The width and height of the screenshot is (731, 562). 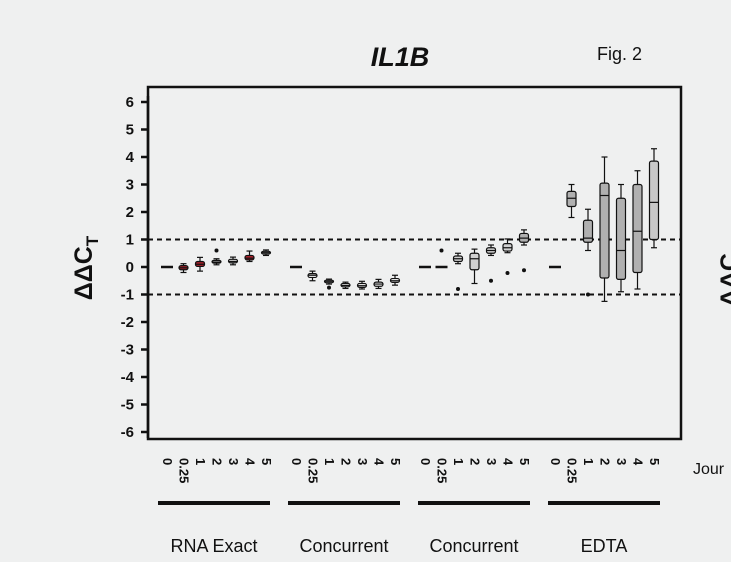 I want to click on partial-right-ylabel: ΔΔC, so click(x=723, y=280).